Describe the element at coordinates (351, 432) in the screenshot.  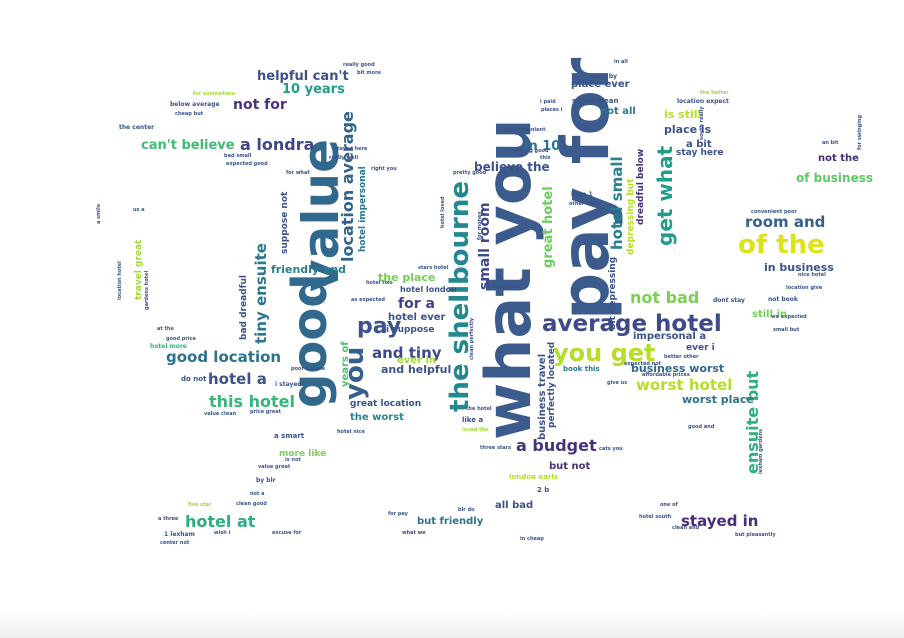
I see `cloud-word: hotel nice` at that location.